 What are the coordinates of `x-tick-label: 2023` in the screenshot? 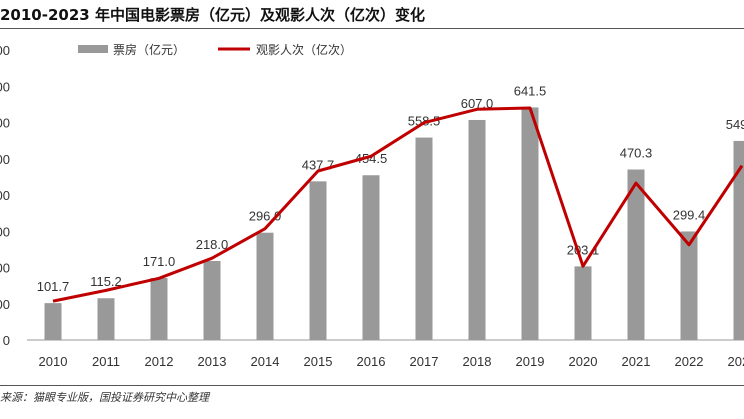 It's located at (736, 361).